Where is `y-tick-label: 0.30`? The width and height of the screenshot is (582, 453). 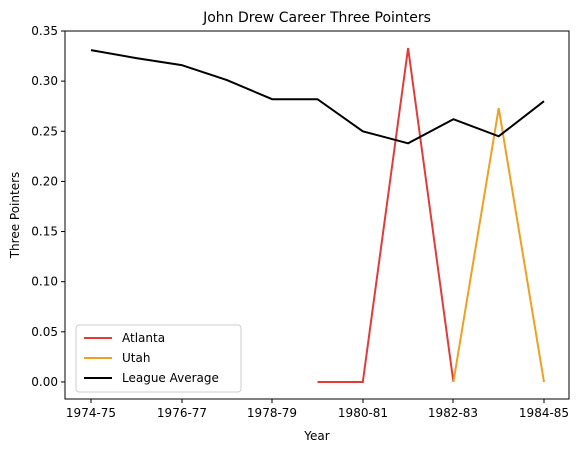
y-tick-label: 0.30 is located at coordinates (44, 81).